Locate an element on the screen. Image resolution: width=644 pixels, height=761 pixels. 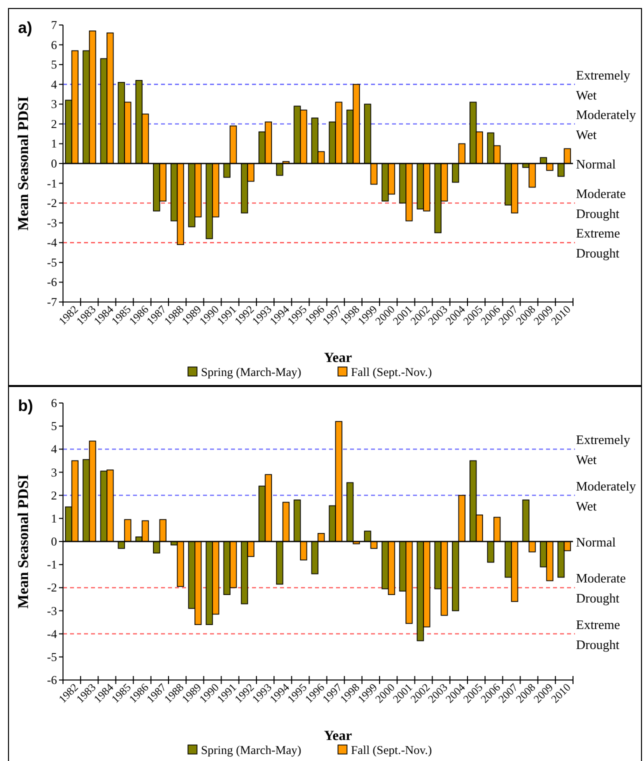
y-tick-label: 7 is located at coordinates (54, 25).